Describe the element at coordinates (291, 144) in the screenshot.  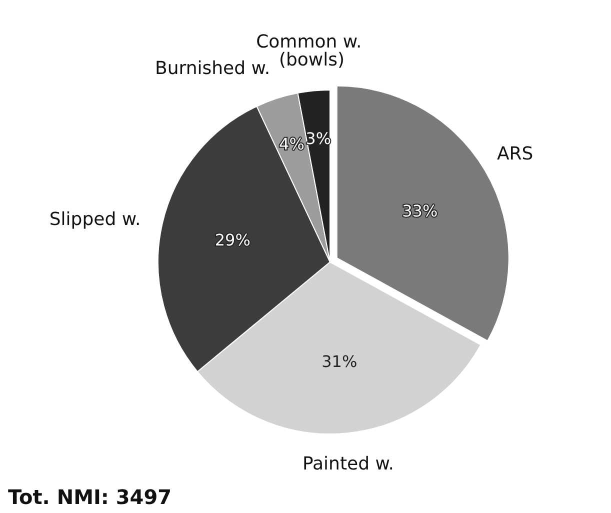
I see `data-label: 4%` at that location.